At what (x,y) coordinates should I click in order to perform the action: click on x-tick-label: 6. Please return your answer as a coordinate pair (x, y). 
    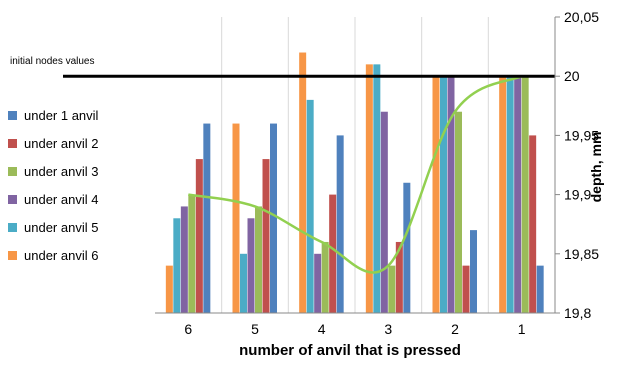
    Looking at the image, I should click on (188, 329).